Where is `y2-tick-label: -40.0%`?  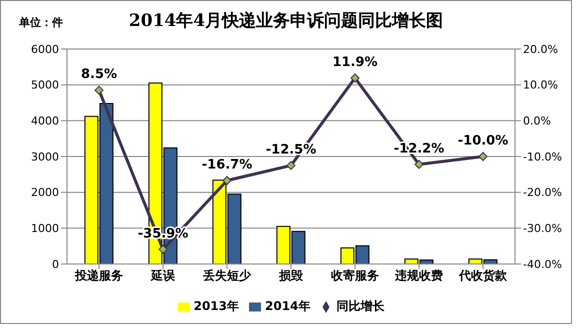 y2-tick-label: -40.0% is located at coordinates (542, 264).